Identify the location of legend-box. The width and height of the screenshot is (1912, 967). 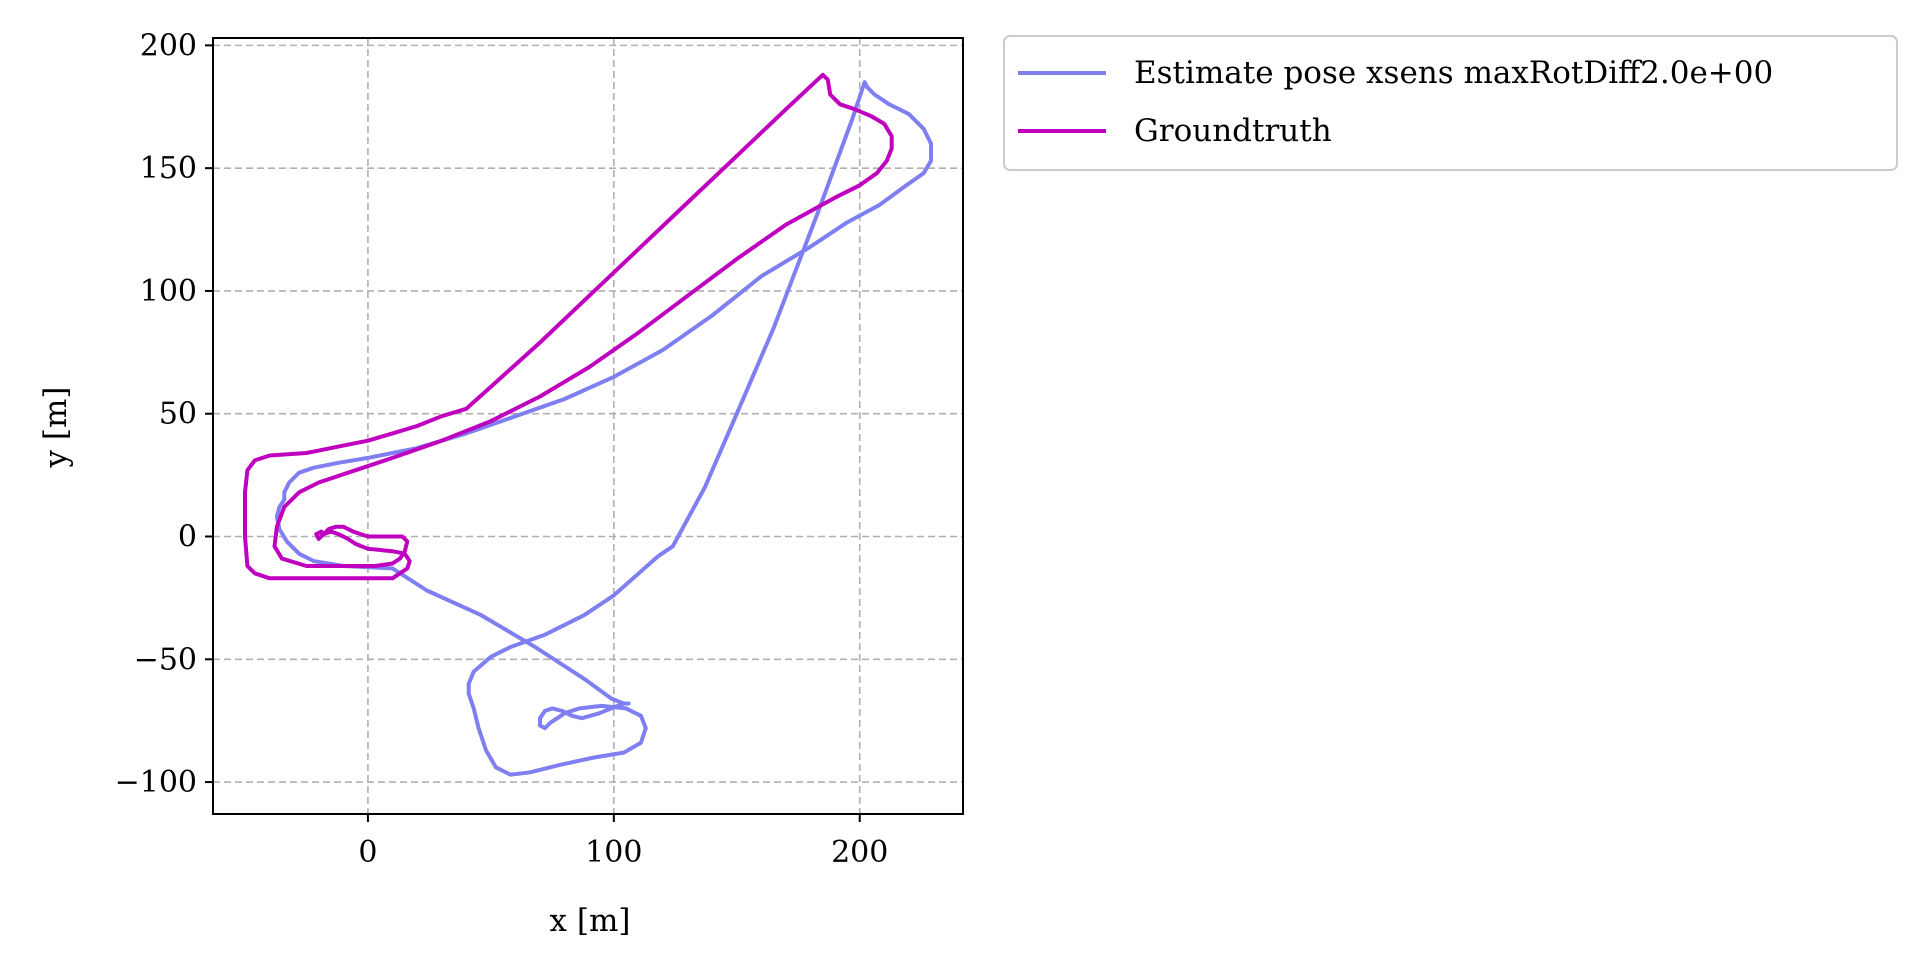
(1450, 103).